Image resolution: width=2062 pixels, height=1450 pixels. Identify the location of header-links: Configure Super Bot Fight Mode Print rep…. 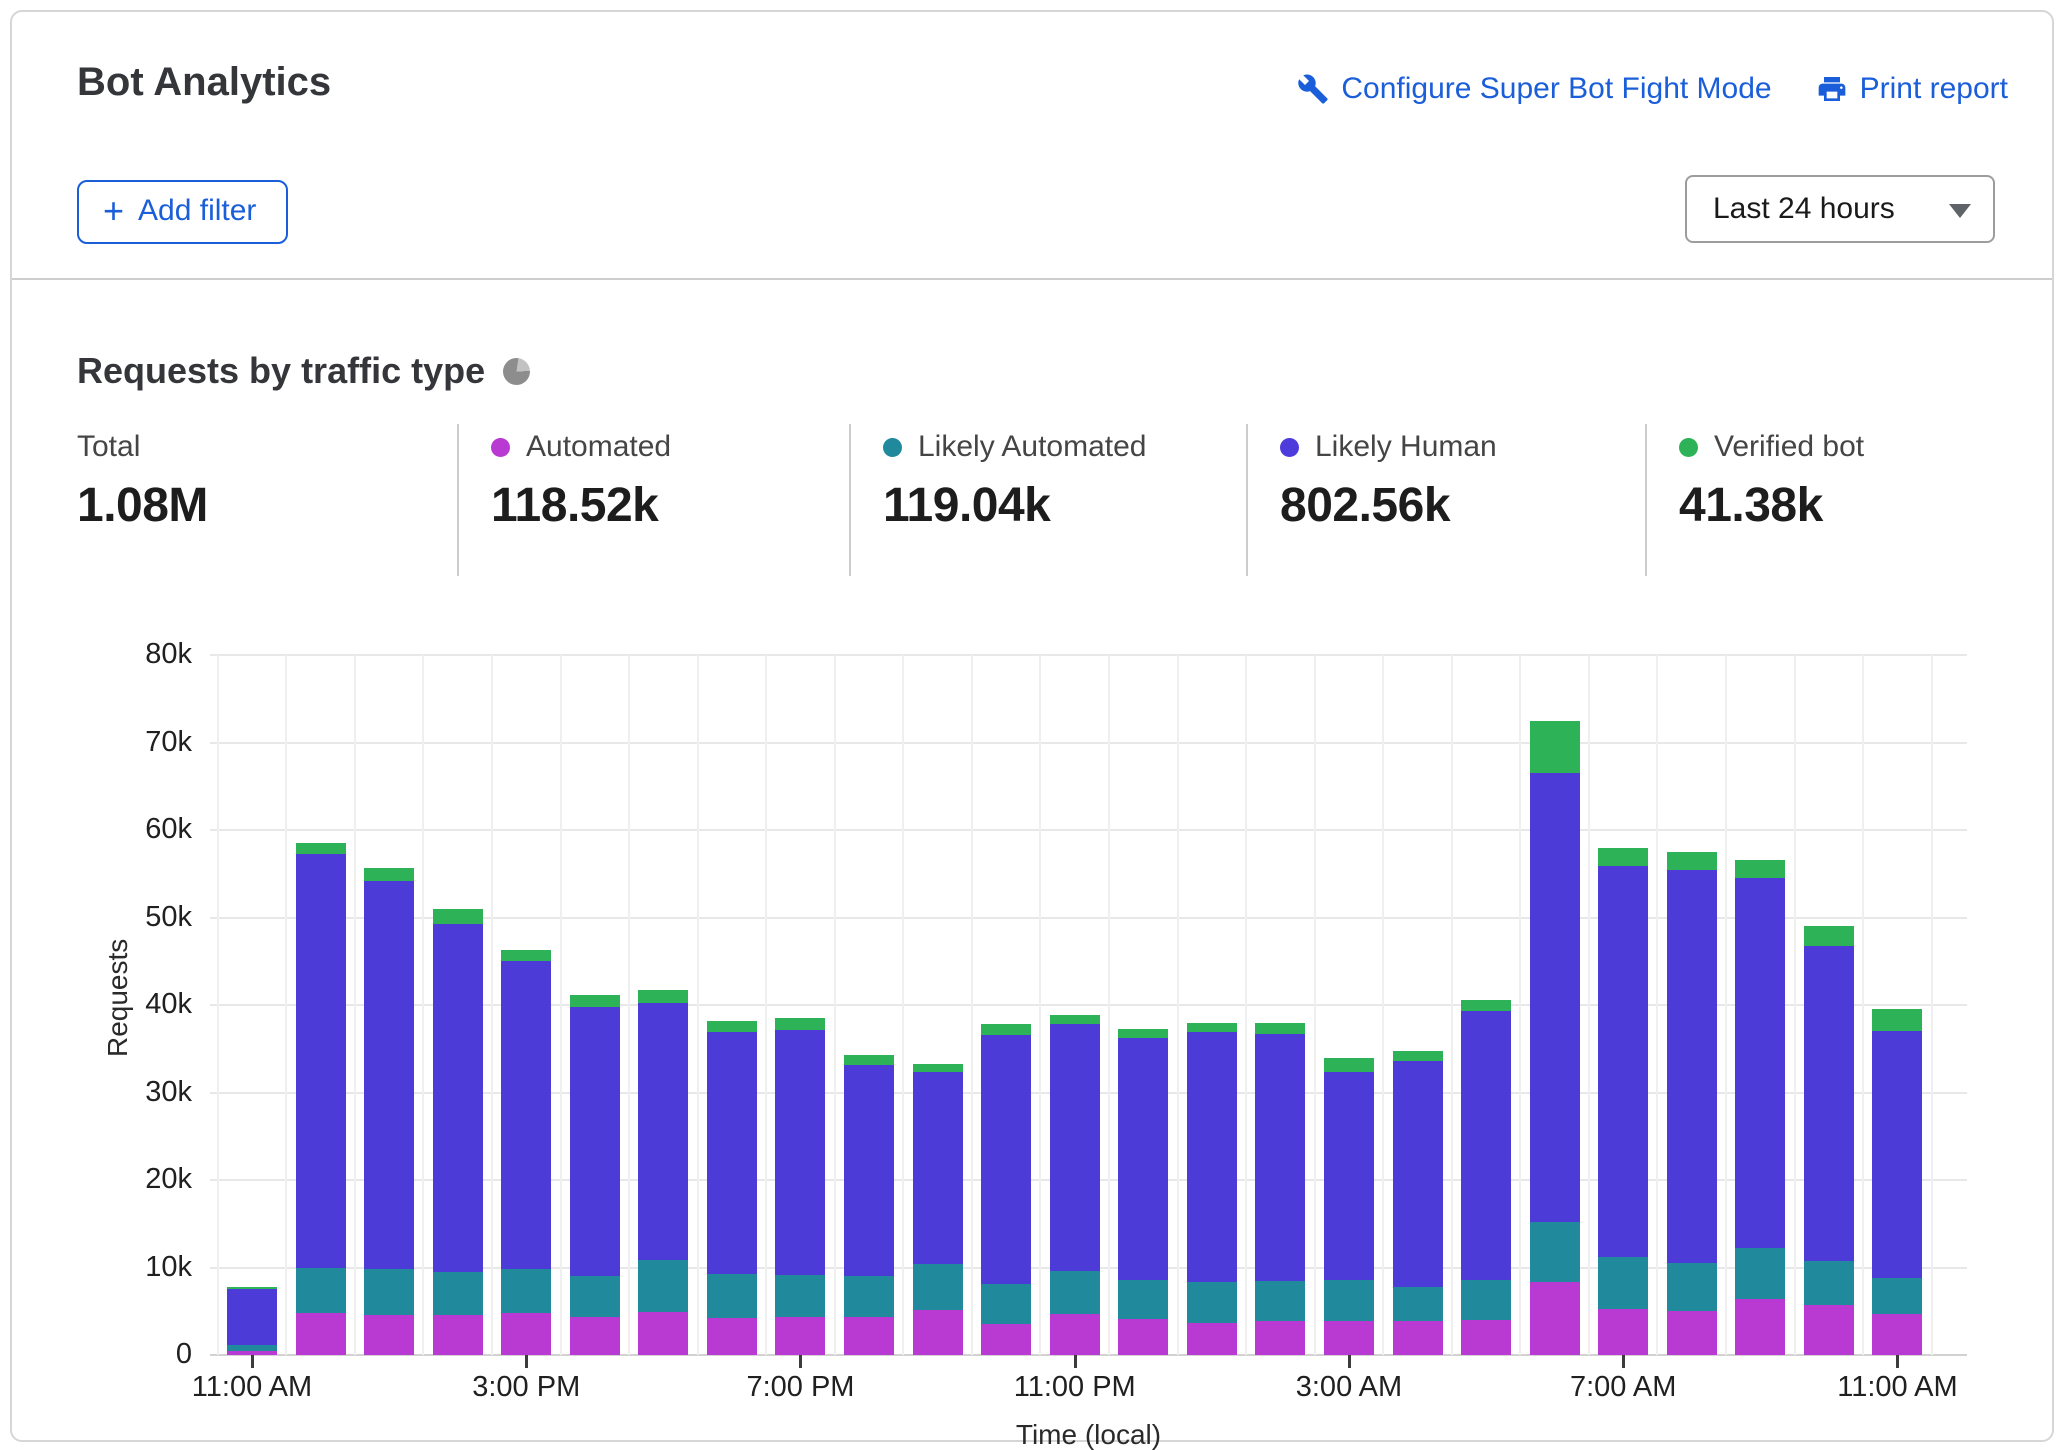
(1652, 89).